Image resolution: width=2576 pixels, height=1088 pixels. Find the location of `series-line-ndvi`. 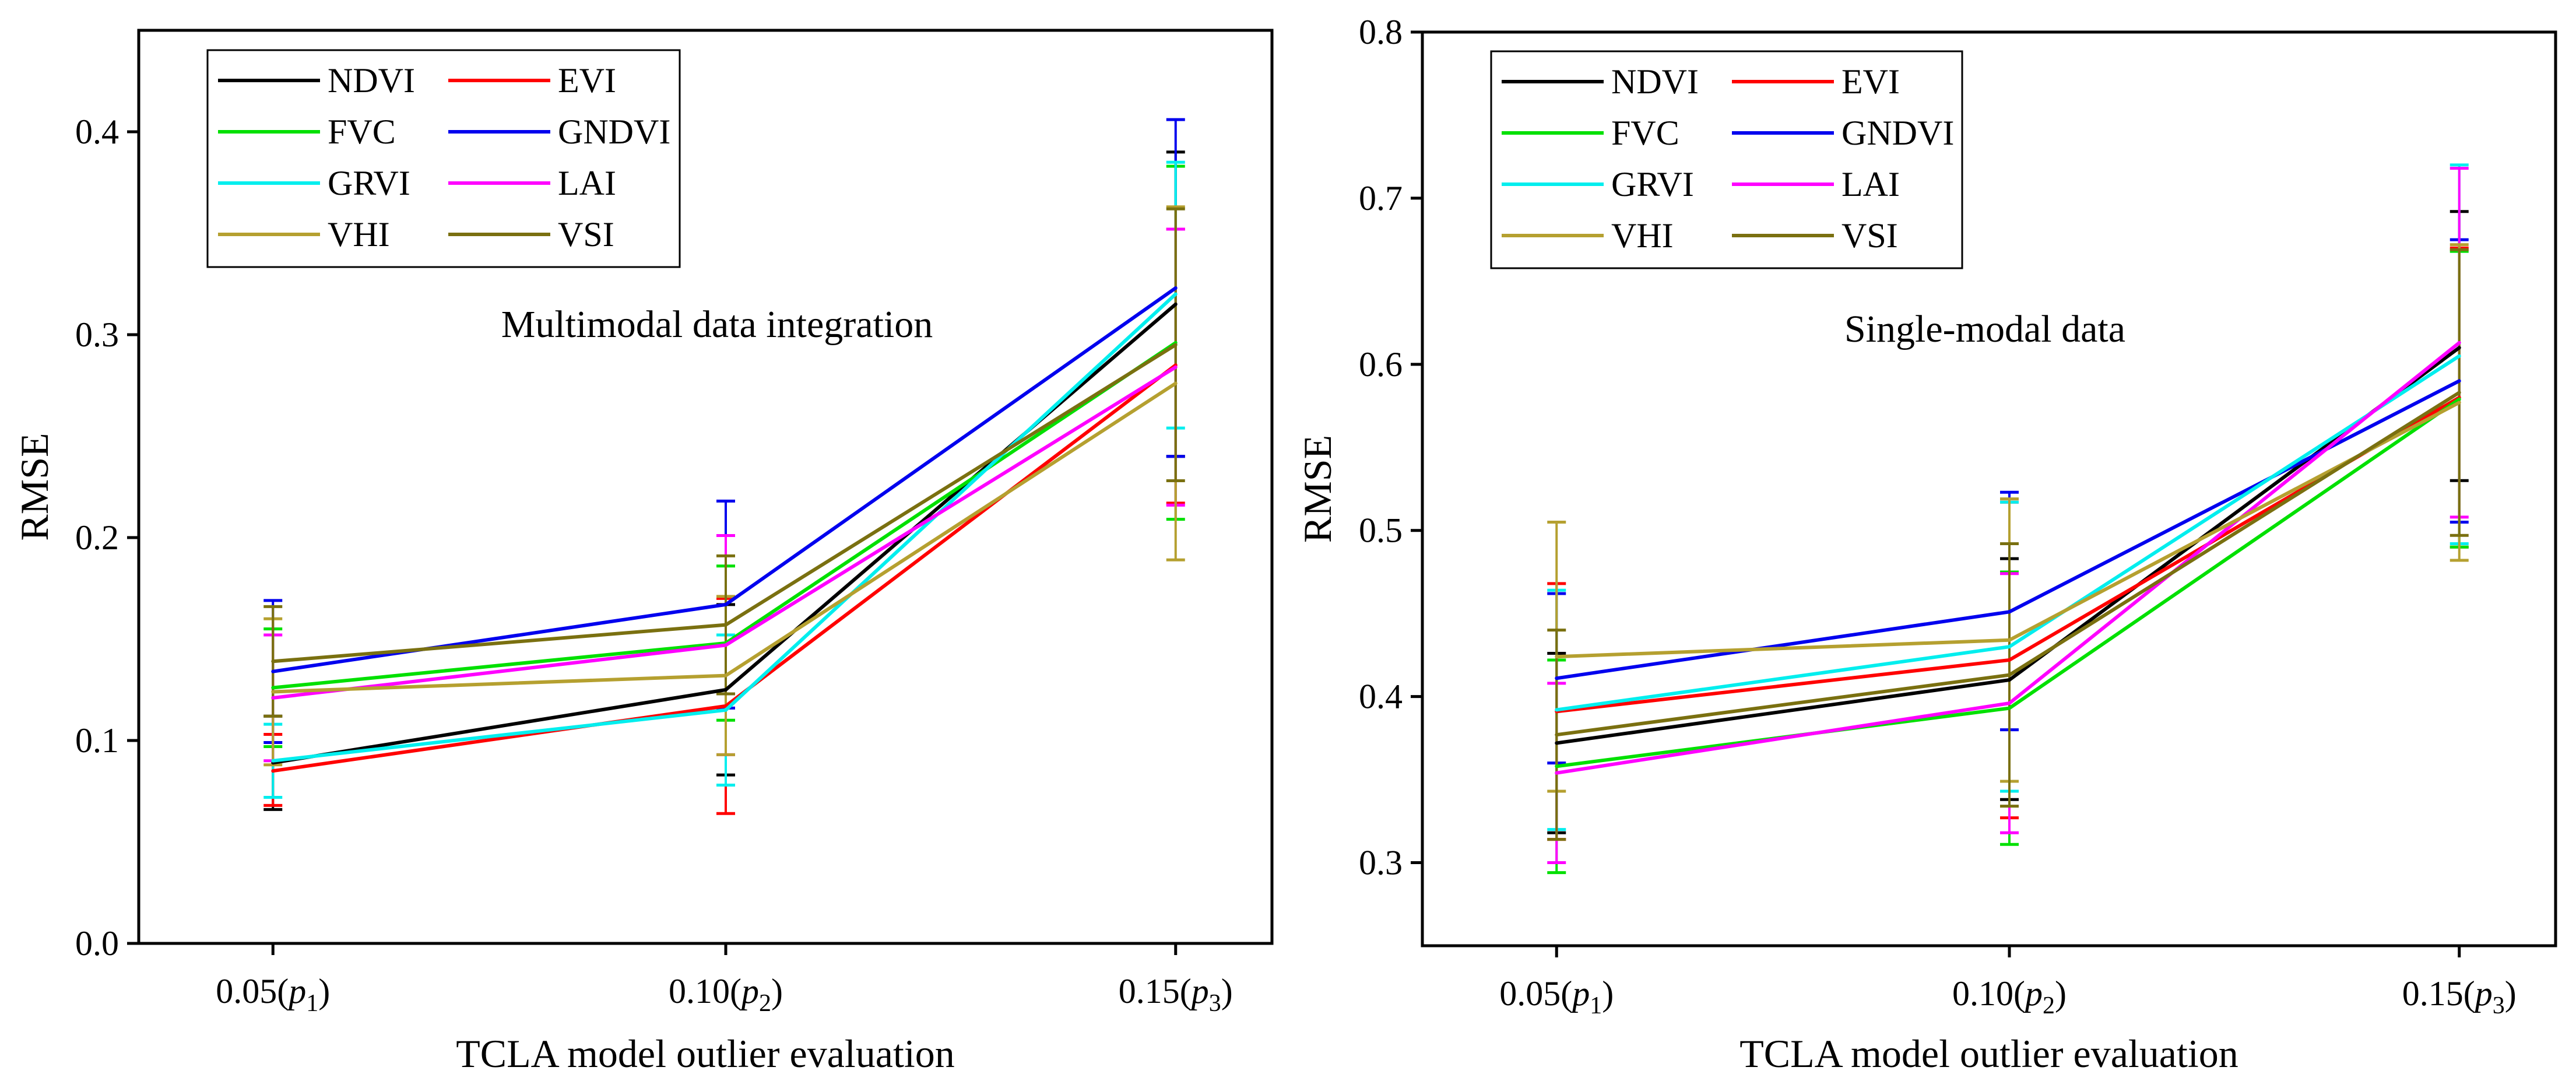

series-line-ndvi is located at coordinates (2008, 545).